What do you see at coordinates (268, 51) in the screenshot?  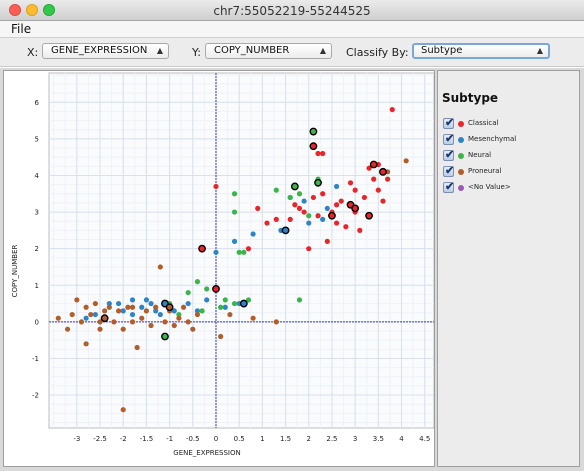 I see `y-axis-select: COPY_NUMBER ▲` at bounding box center [268, 51].